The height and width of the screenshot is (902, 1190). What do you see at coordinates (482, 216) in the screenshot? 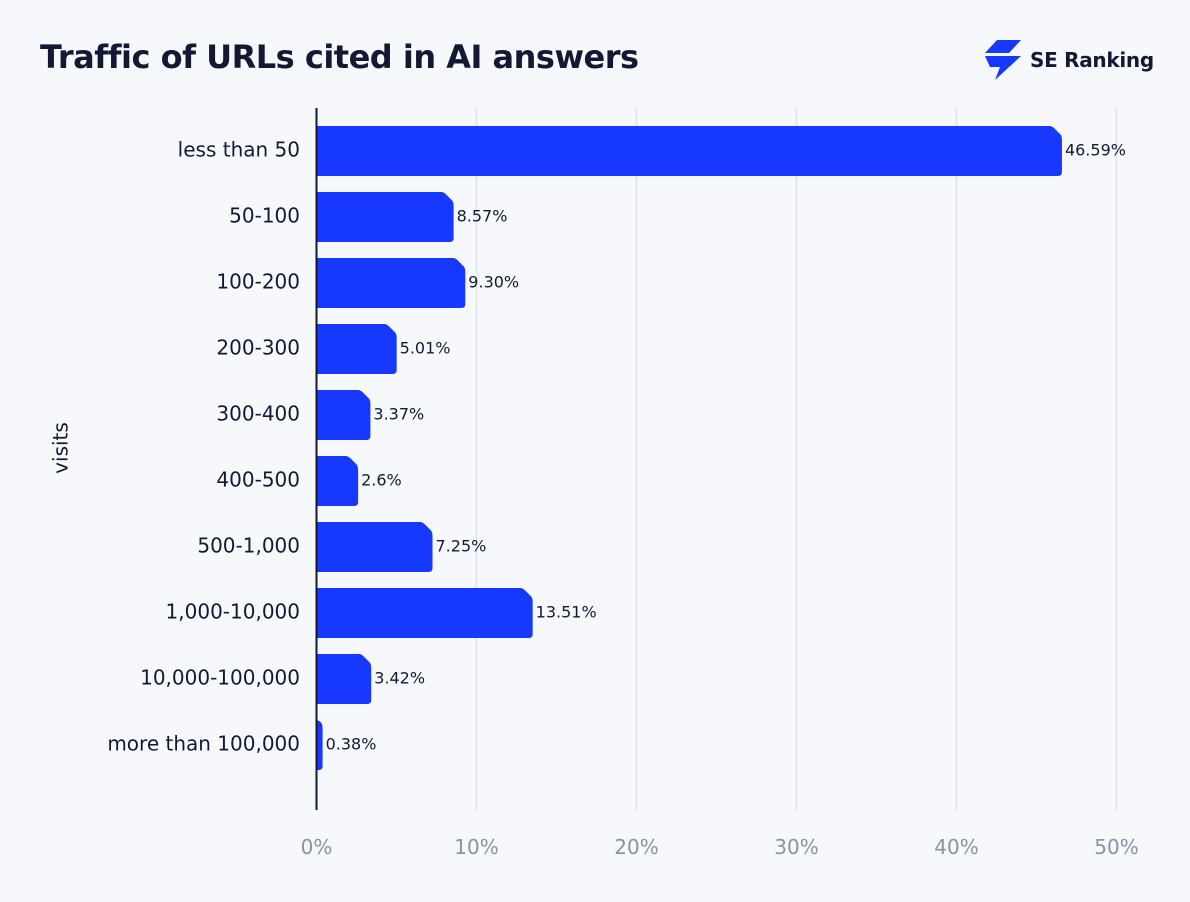
I see `value-label: 8.57%` at bounding box center [482, 216].